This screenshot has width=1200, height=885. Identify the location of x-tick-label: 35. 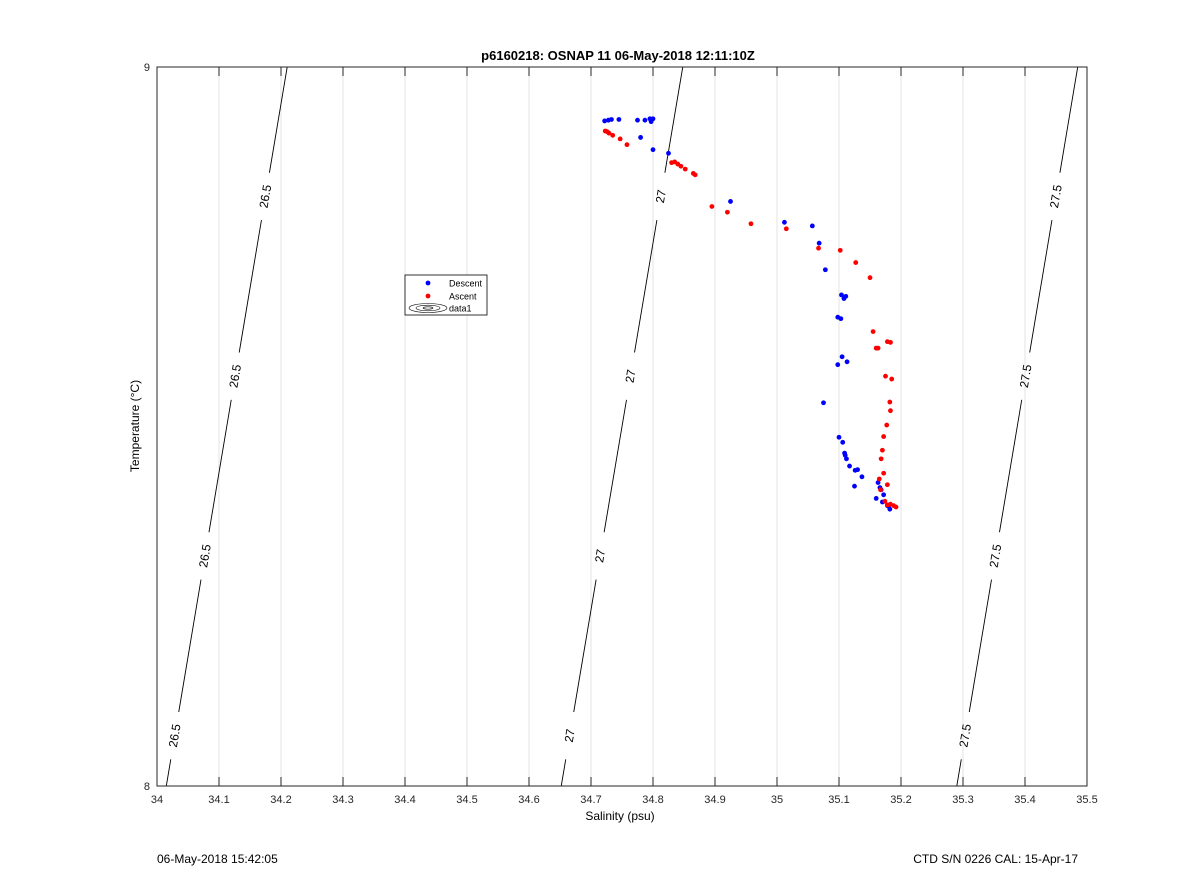
(777, 800).